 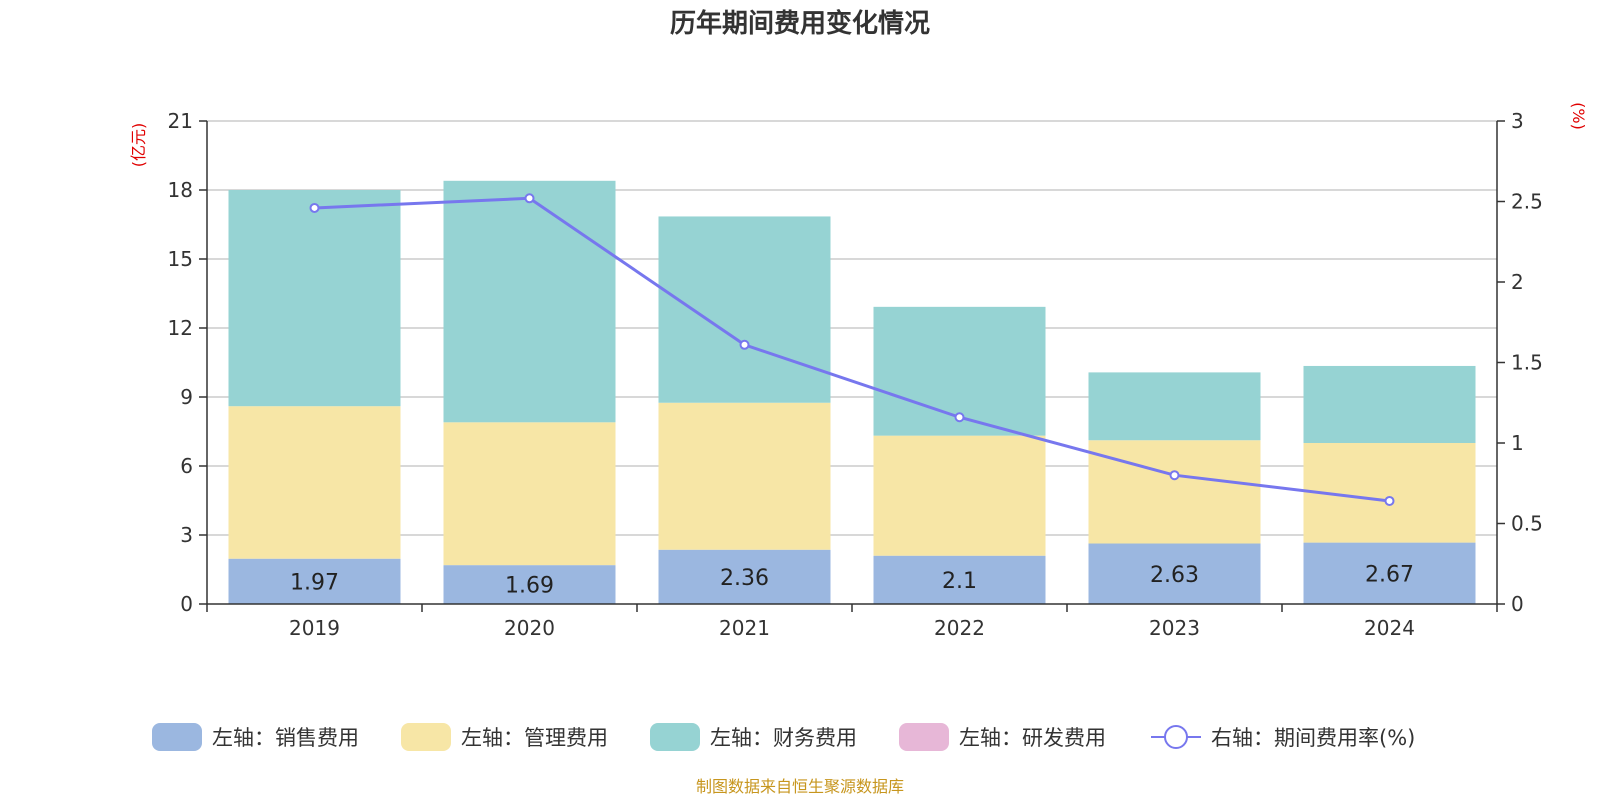 I want to click on bar-admin-2021, so click(x=744, y=476).